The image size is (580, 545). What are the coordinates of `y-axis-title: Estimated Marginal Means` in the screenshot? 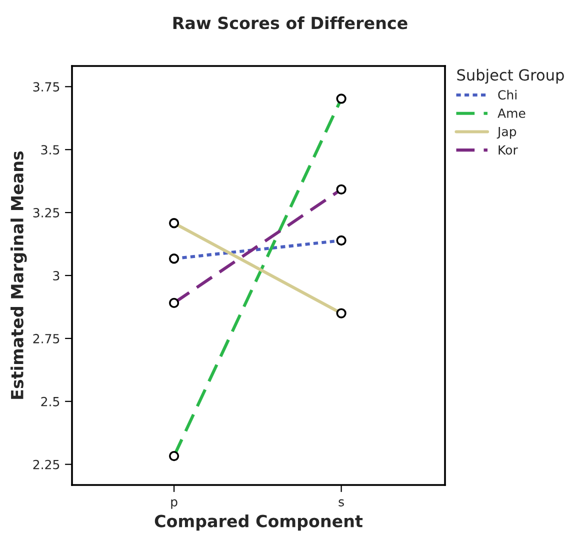 It's located at (18, 275).